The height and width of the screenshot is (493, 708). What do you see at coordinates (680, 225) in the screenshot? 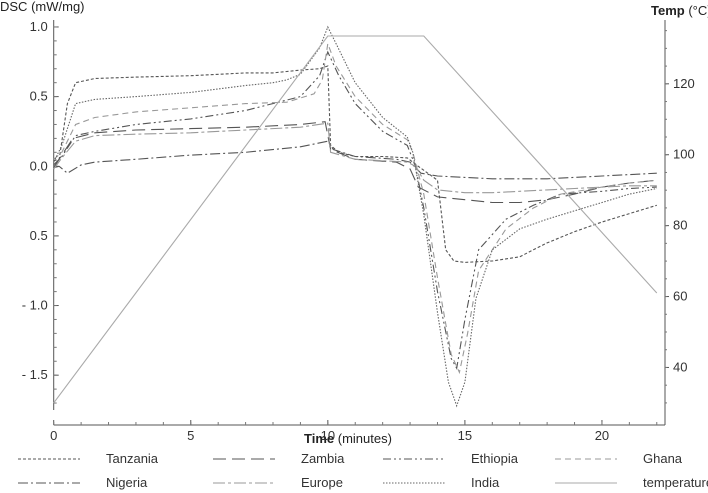
I see `y-right-tick-label: 80` at bounding box center [680, 225].